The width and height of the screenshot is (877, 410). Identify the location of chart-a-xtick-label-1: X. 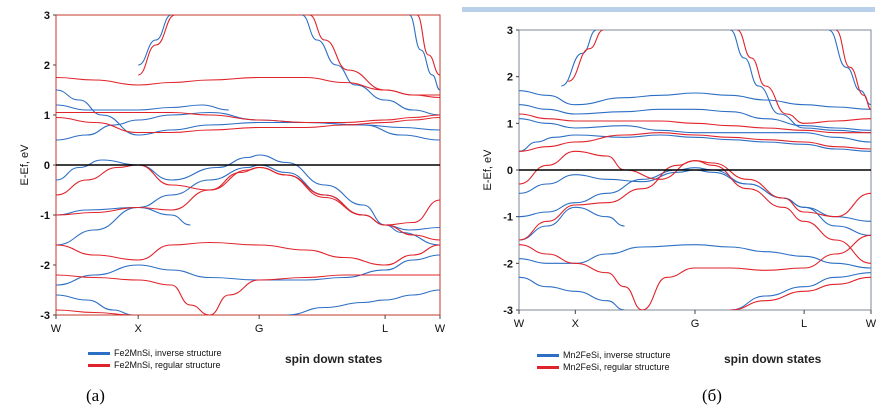
(139, 329).